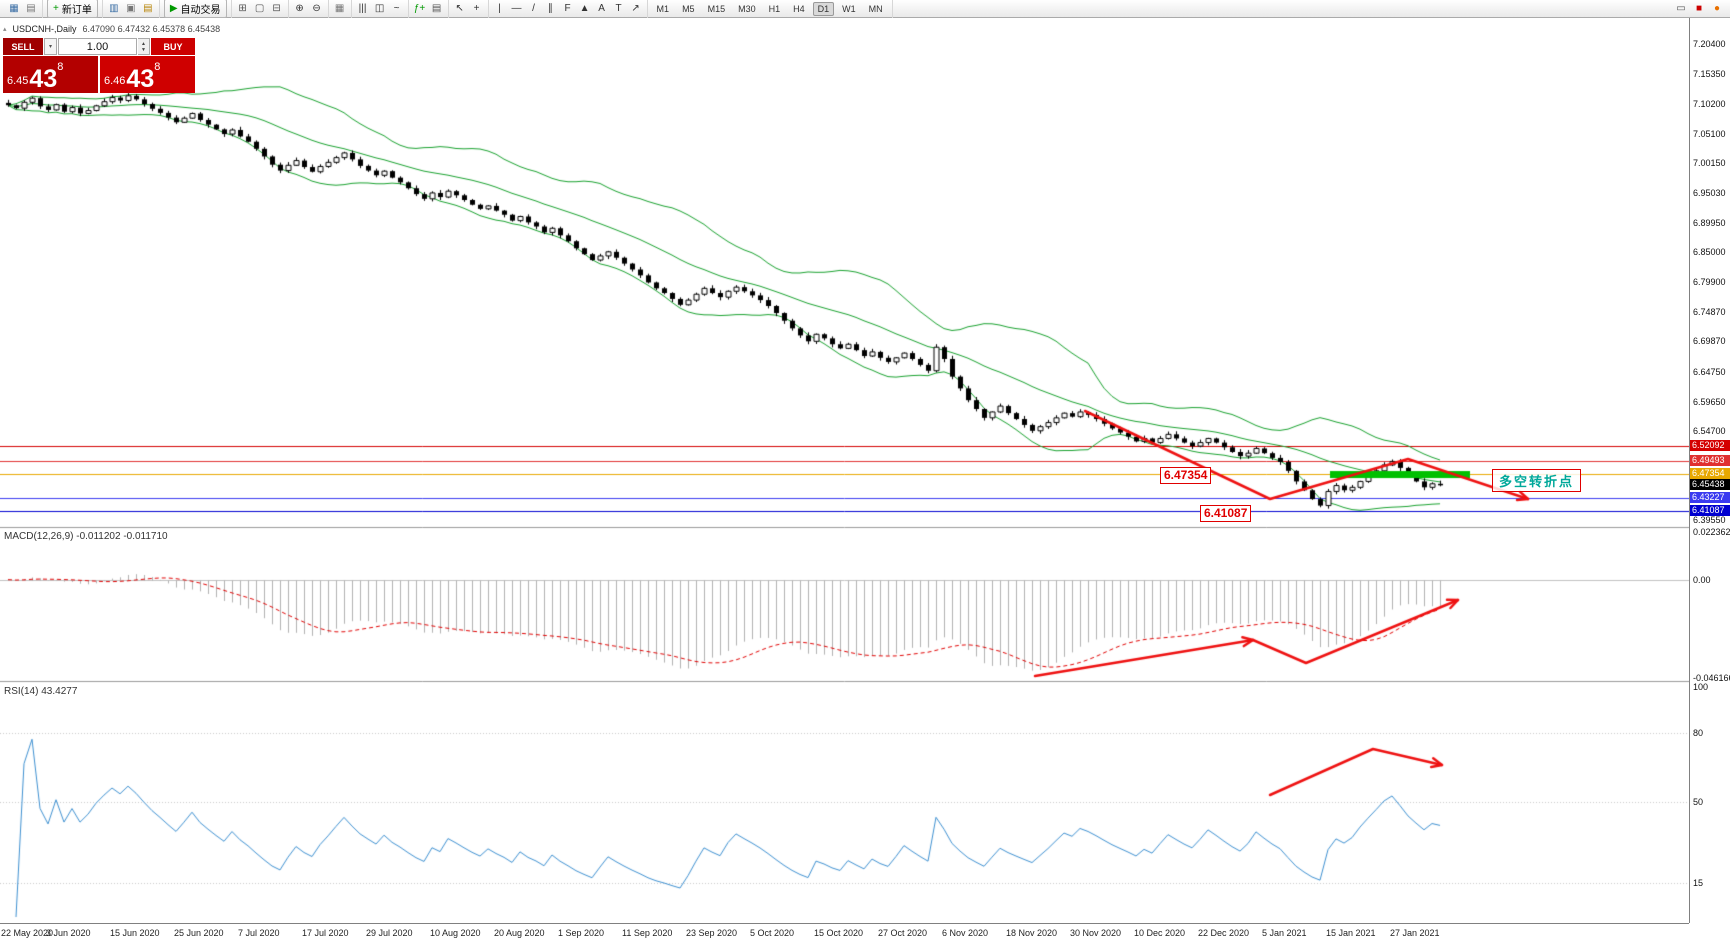  What do you see at coordinates (157, 67) in the screenshot?
I see `ask-pip-digit: 8` at bounding box center [157, 67].